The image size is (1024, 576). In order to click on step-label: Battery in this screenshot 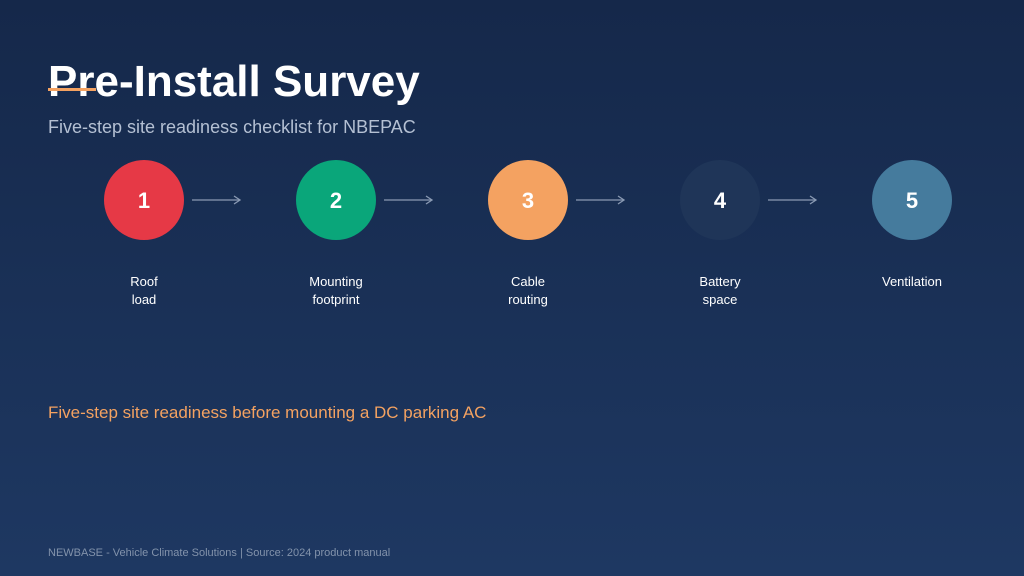, I will do `click(720, 281)`.